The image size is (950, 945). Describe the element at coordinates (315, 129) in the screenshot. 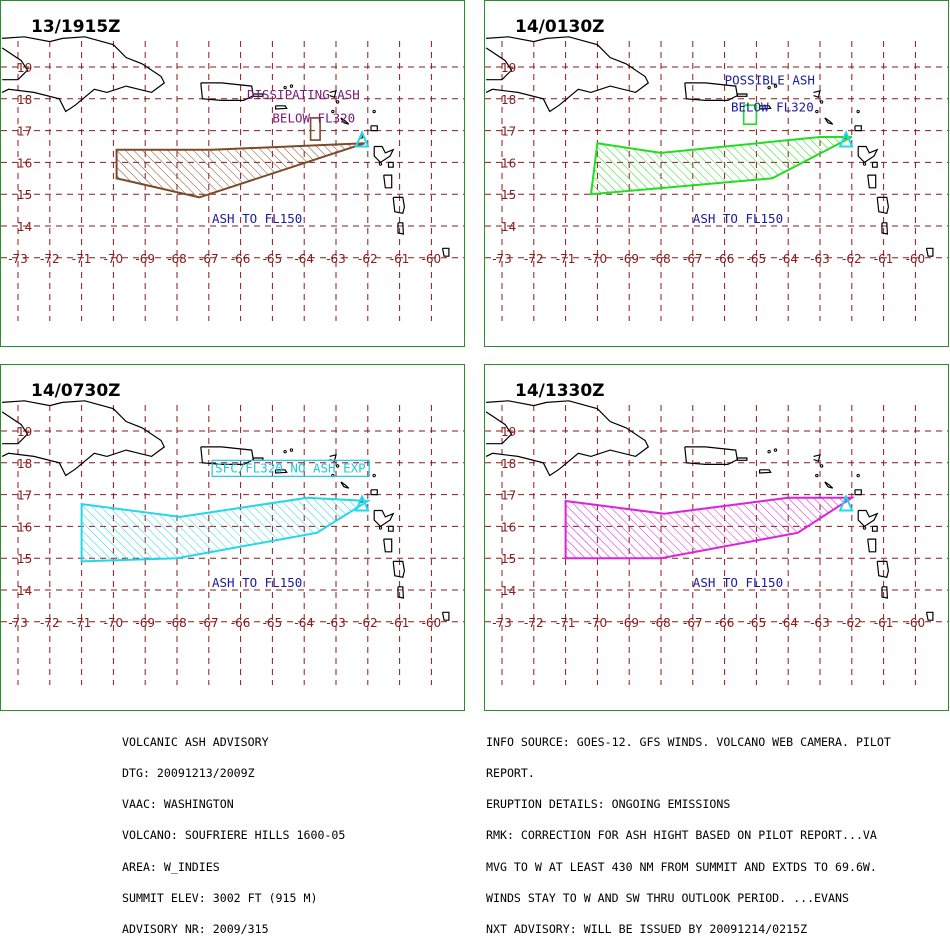

I see `ash-cloud-small-polygon` at that location.